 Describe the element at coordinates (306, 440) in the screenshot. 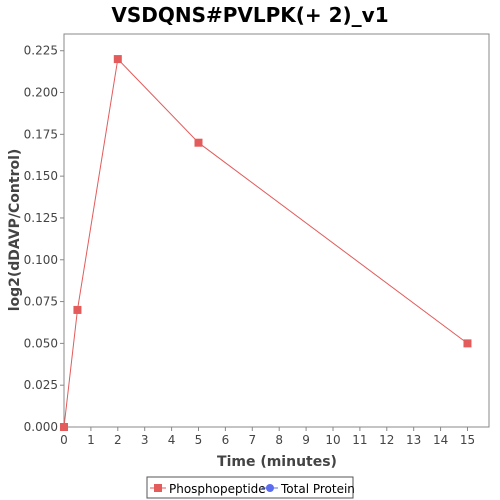

I see `x-tick-label: 9` at that location.